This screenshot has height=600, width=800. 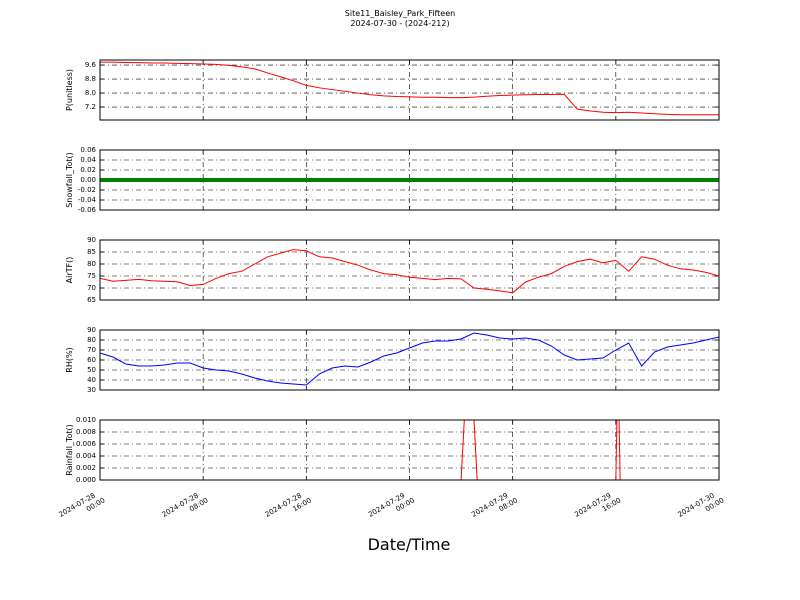 I want to click on y-tick-label: 50, so click(x=91, y=370).